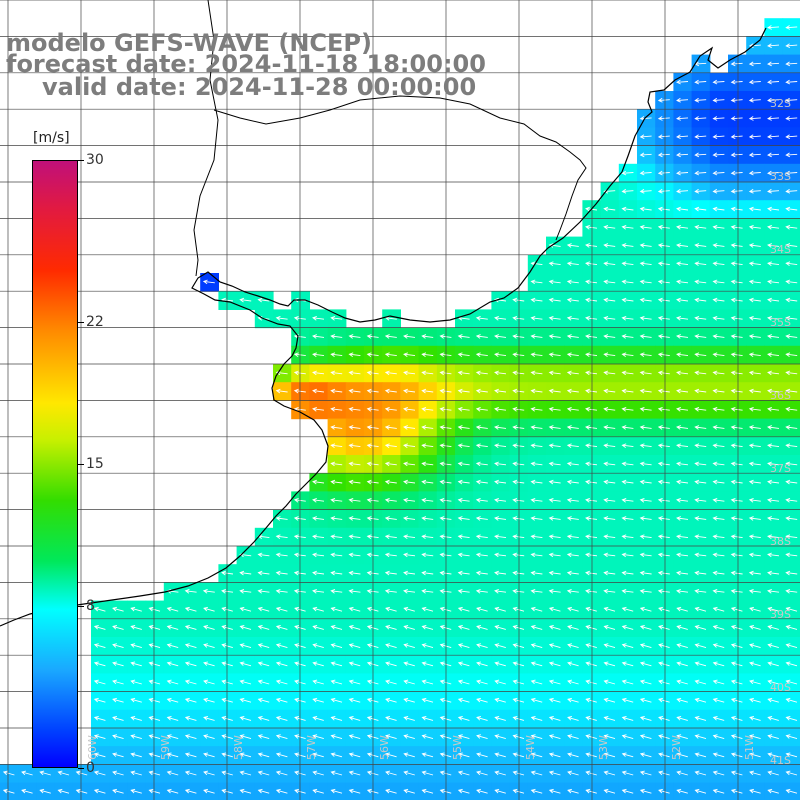 The height and width of the screenshot is (800, 800). What do you see at coordinates (81, 323) in the screenshot?
I see `colorbar-tick` at bounding box center [81, 323].